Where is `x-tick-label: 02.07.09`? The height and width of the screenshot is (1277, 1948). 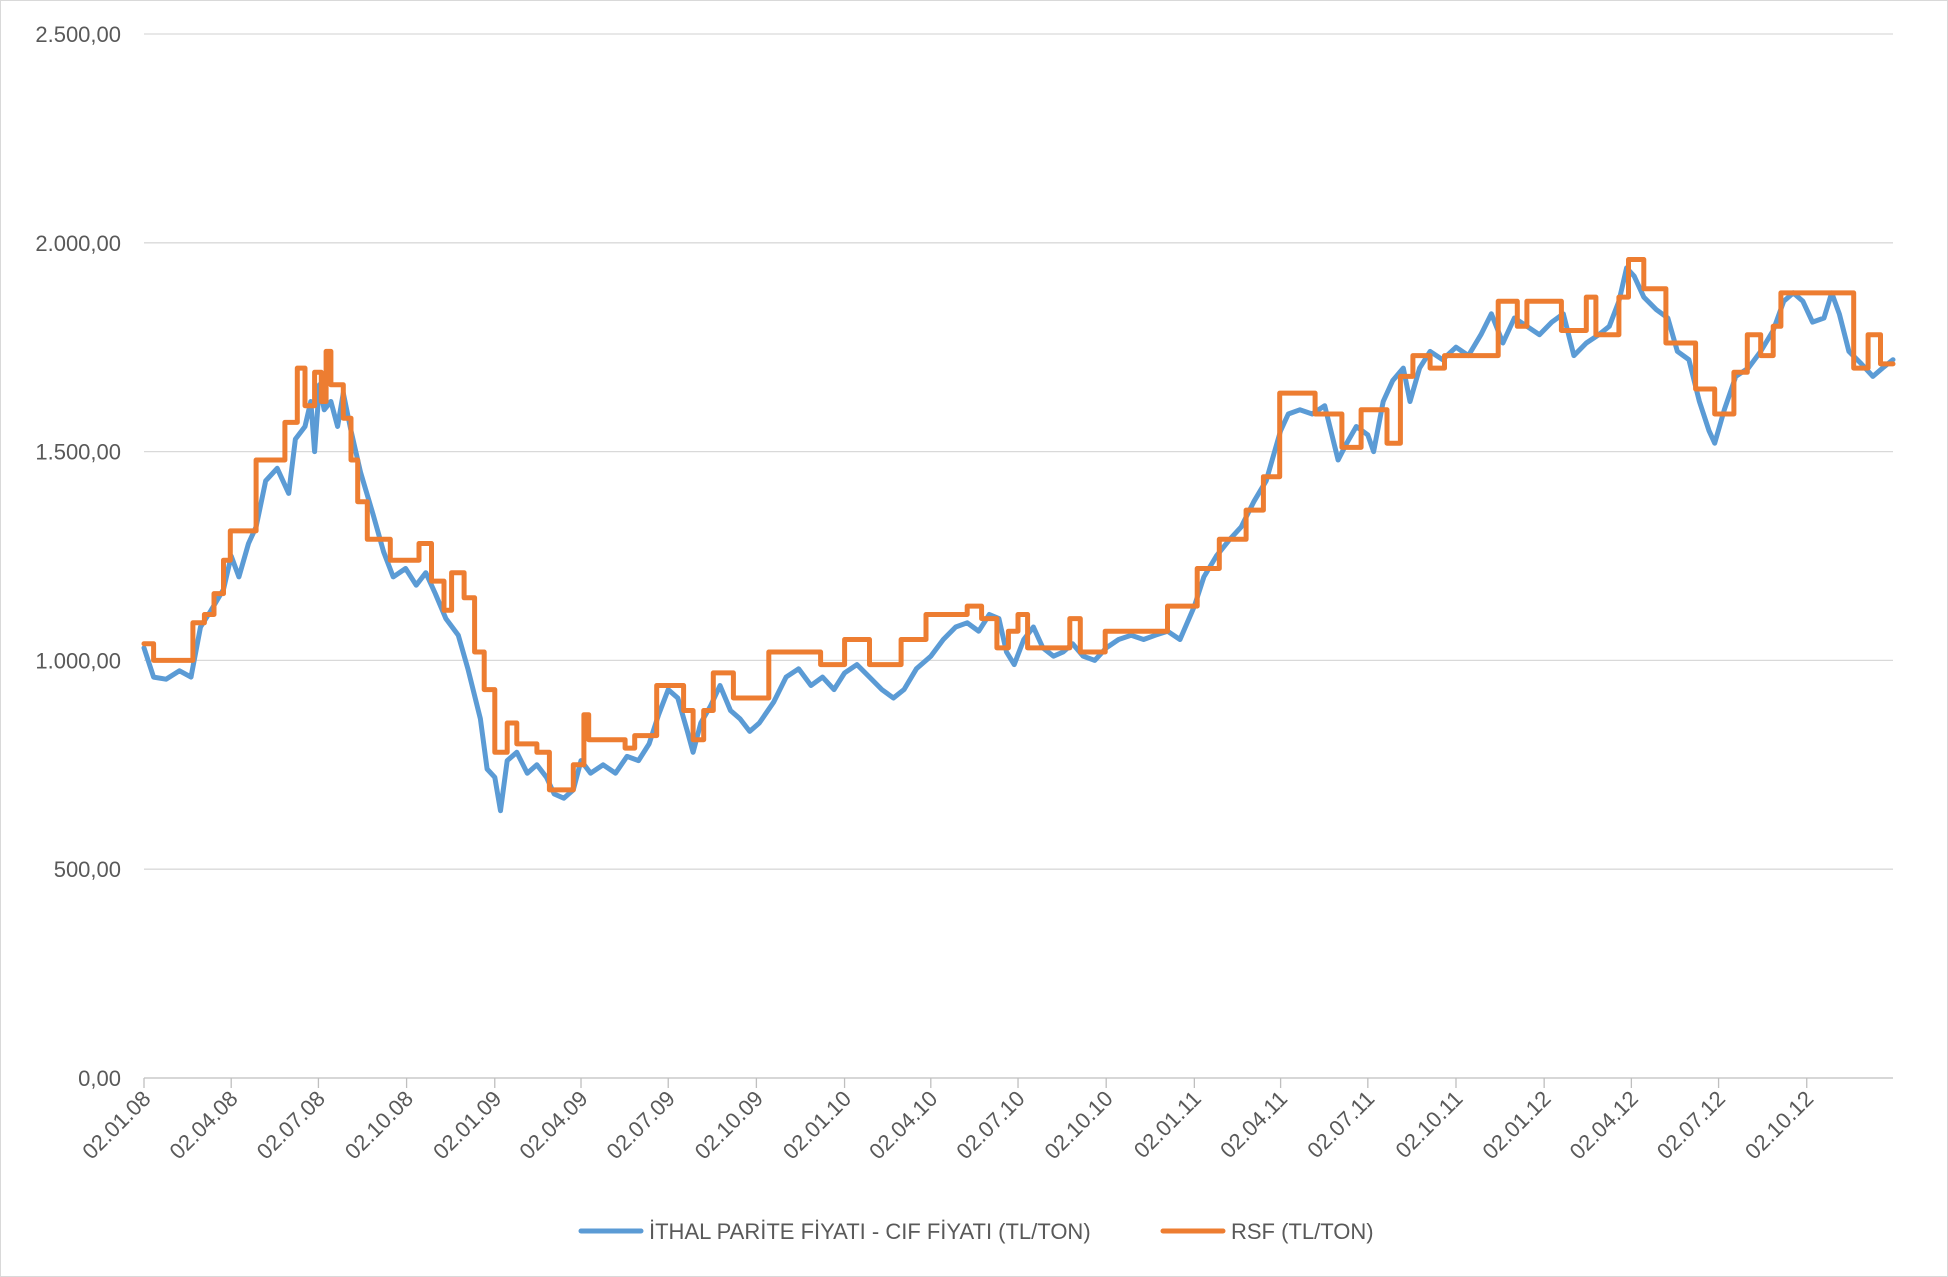 x-tick-label: 02.07.09 is located at coordinates (641, 1125).